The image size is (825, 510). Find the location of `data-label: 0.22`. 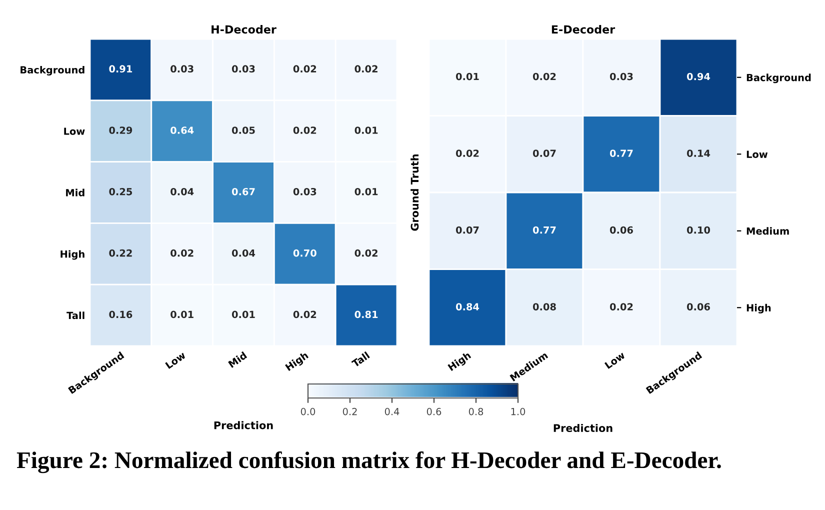

data-label: 0.22 is located at coordinates (120, 253).